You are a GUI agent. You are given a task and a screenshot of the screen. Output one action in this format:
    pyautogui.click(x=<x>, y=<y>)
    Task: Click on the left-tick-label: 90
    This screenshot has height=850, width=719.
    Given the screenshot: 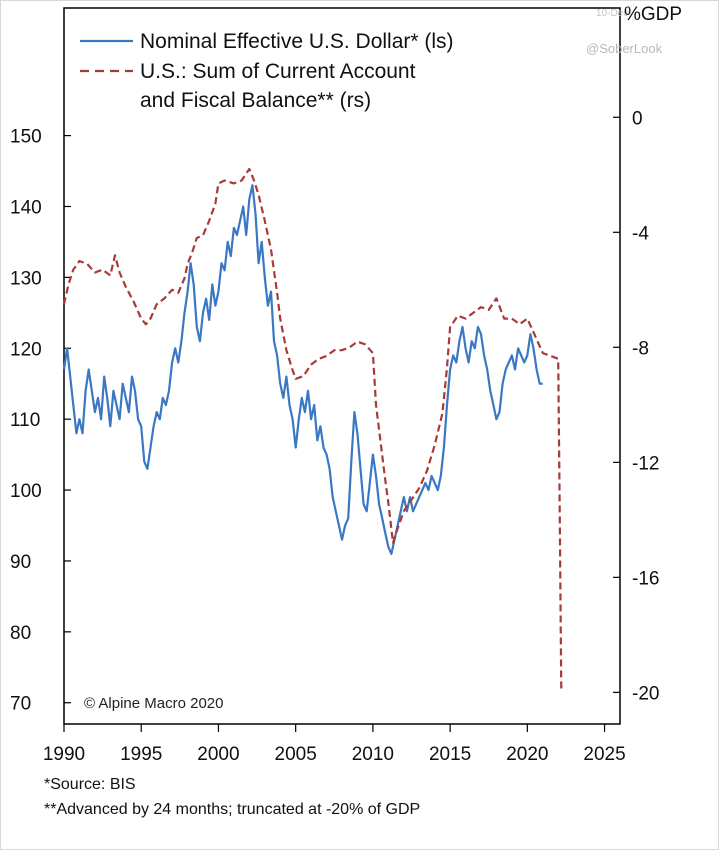 What is the action you would take?
    pyautogui.click(x=20, y=562)
    